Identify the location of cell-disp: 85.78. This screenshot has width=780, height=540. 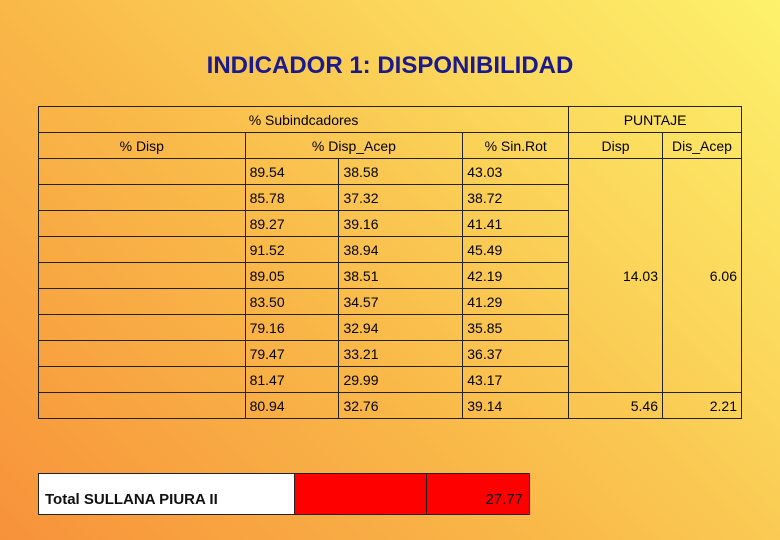
(292, 197).